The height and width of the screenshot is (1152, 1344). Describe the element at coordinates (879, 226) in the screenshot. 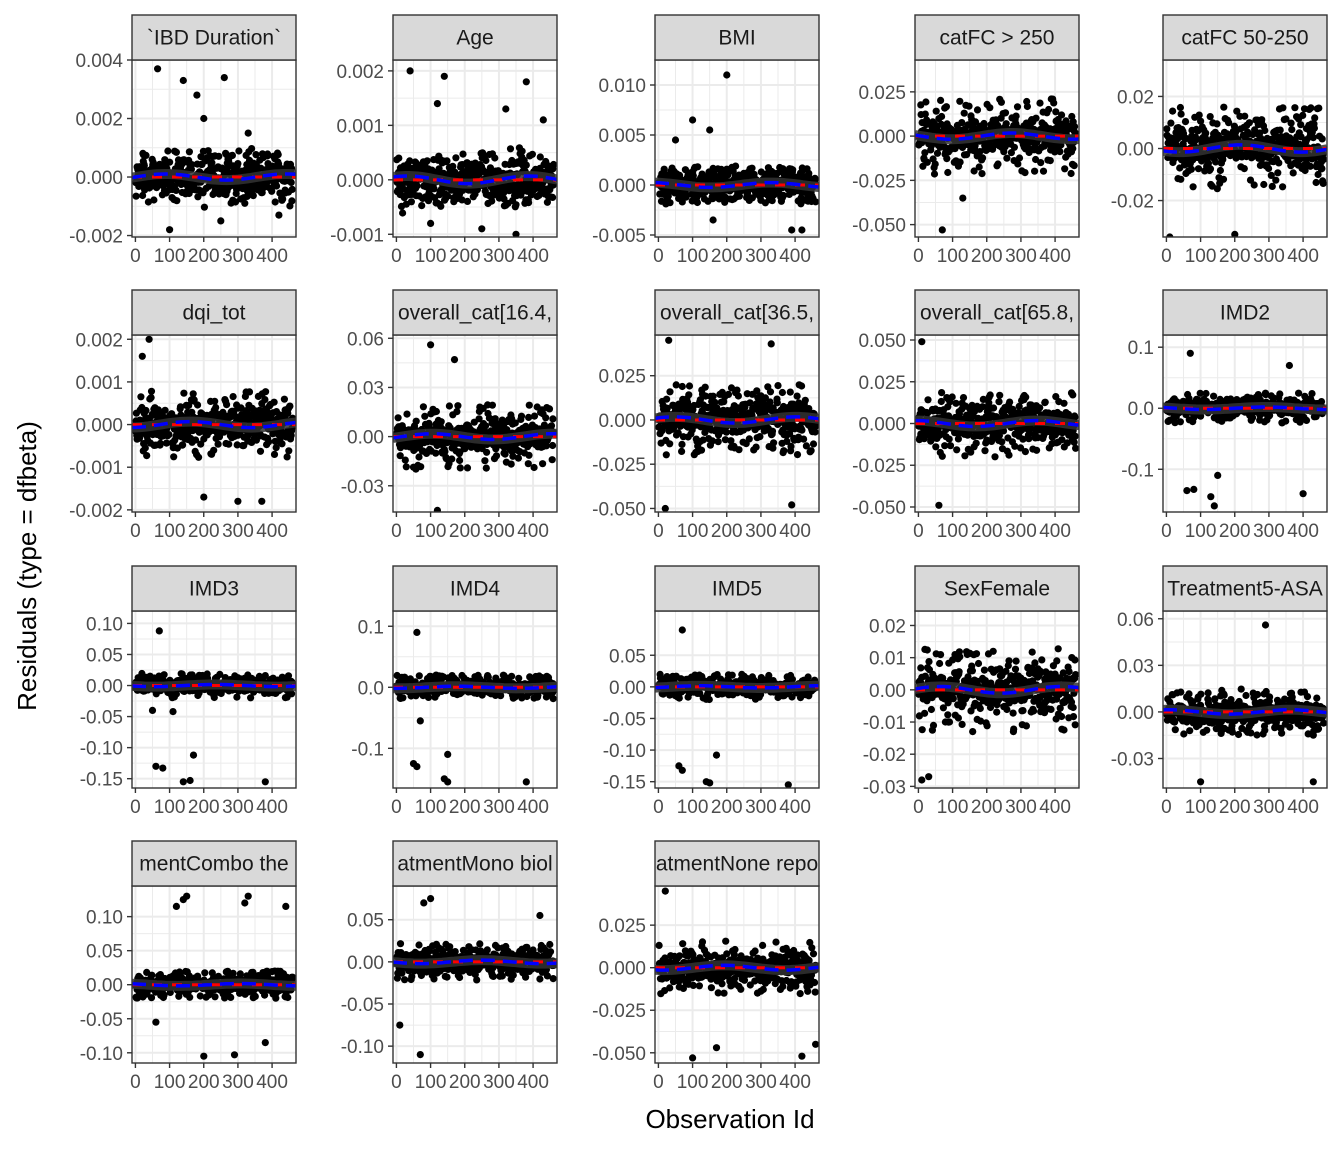

I see `y-tick-label: -0.050` at that location.